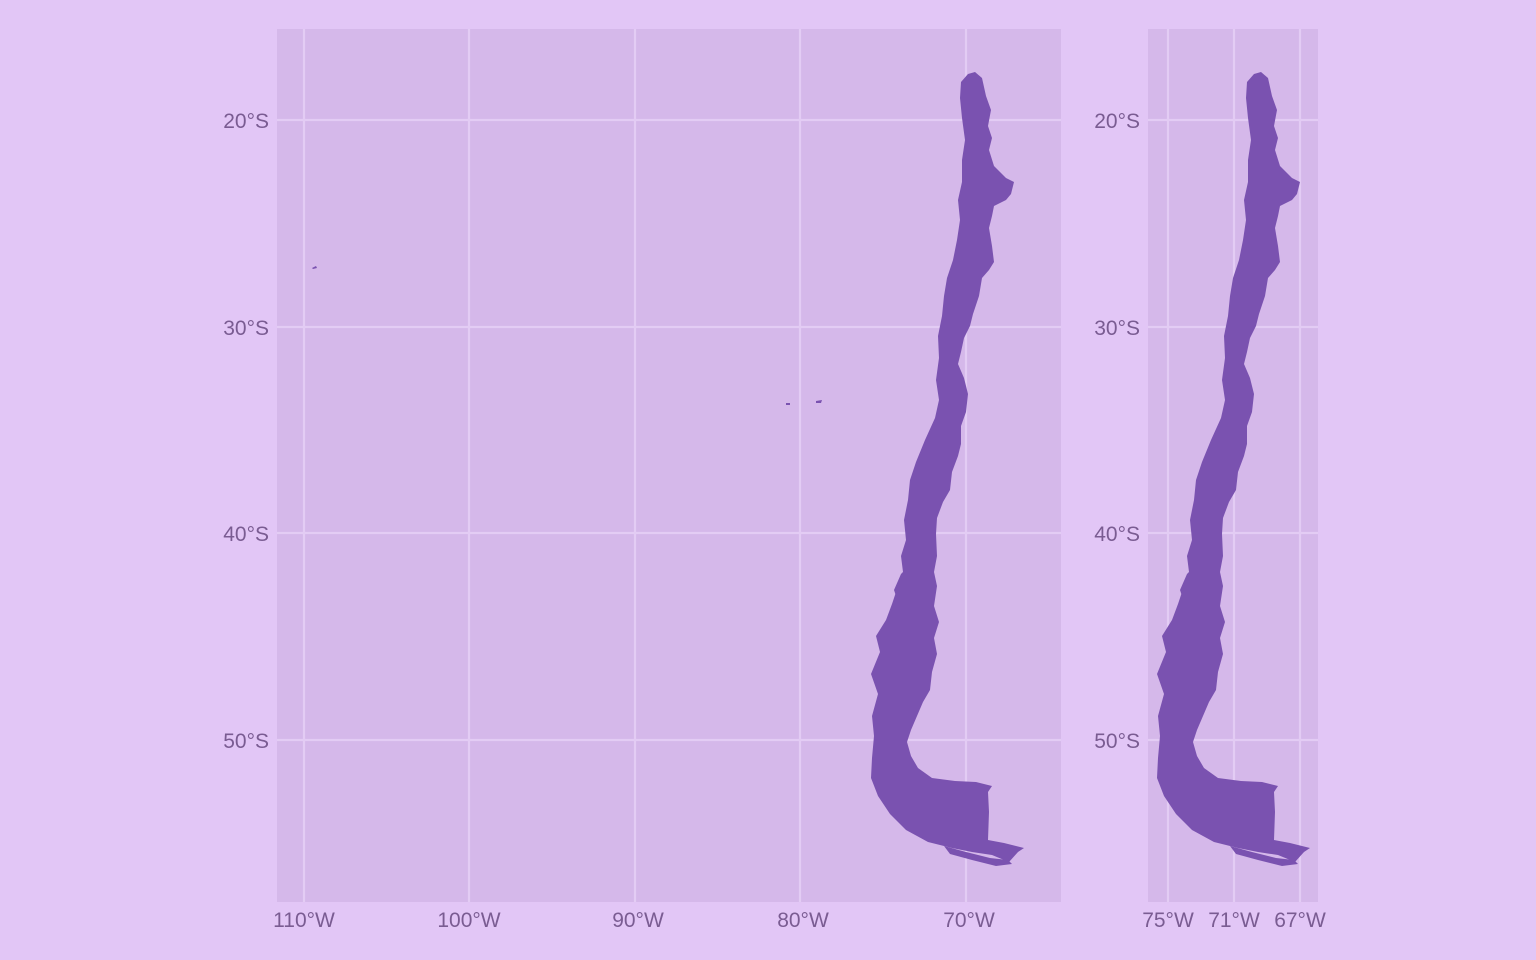 This screenshot has height=960, width=1536. What do you see at coordinates (1117, 431) in the screenshot?
I see `y-axis-right: 20°S 30°S 40°S 50°S` at bounding box center [1117, 431].